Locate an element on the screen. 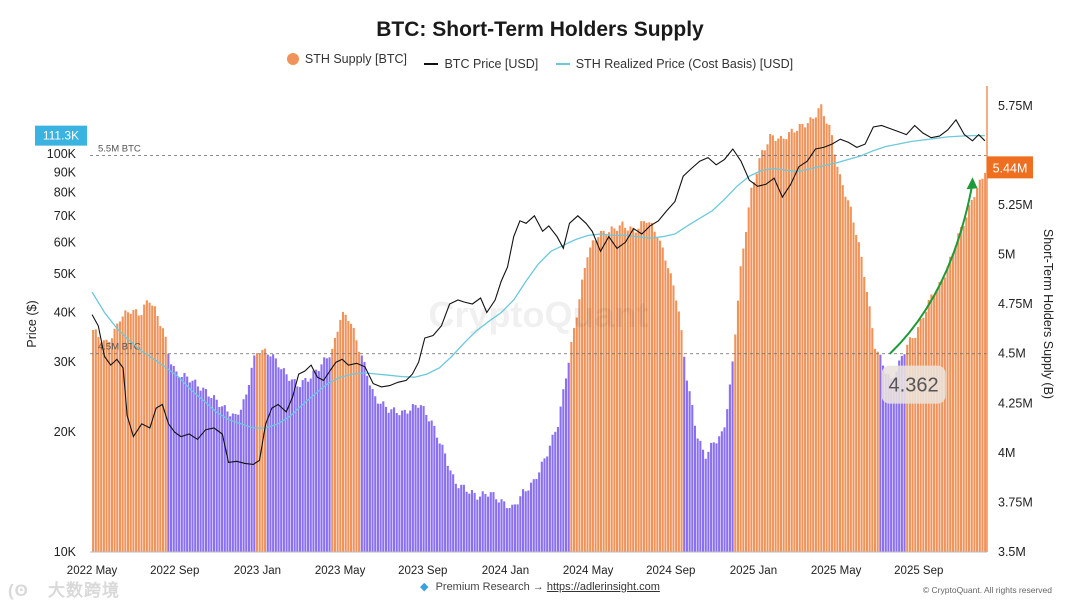 This screenshot has height=608, width=1080. legend-btc-price: BTC Price [USD] is located at coordinates (481, 64).